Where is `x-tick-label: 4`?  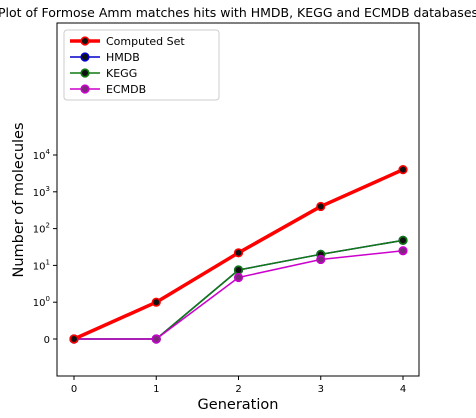
x-tick-label: 4 is located at coordinates (403, 389).